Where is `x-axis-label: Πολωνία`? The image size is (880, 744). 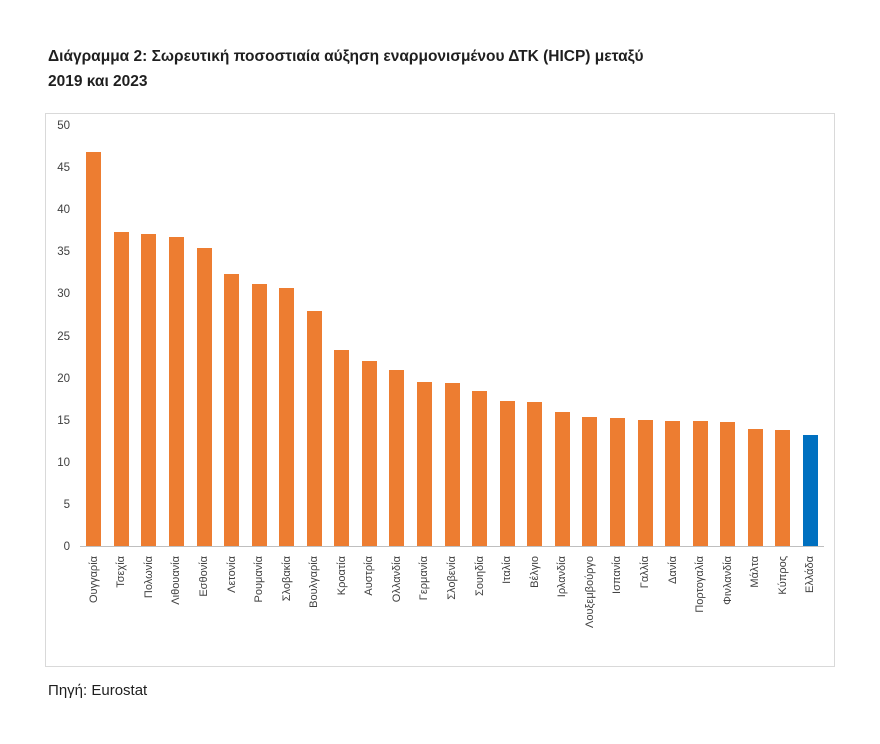 x-axis-label: Πολωνία is located at coordinates (149, 607).